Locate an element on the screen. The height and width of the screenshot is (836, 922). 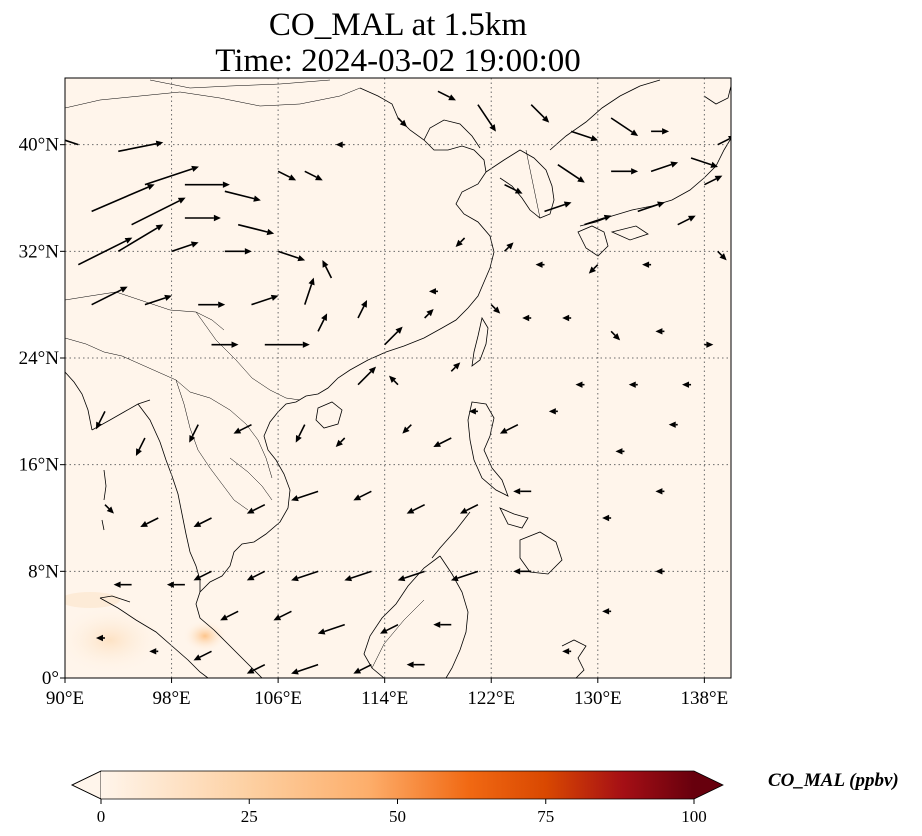
colorbar-tick-label: 50 is located at coordinates (397, 816).